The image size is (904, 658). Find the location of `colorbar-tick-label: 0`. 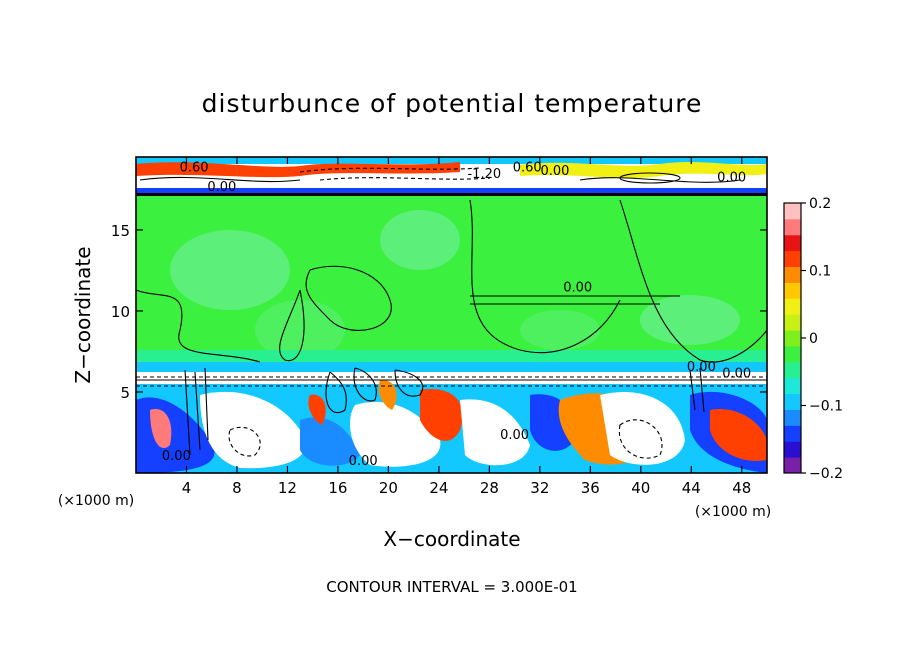

colorbar-tick-label: 0 is located at coordinates (813, 339).